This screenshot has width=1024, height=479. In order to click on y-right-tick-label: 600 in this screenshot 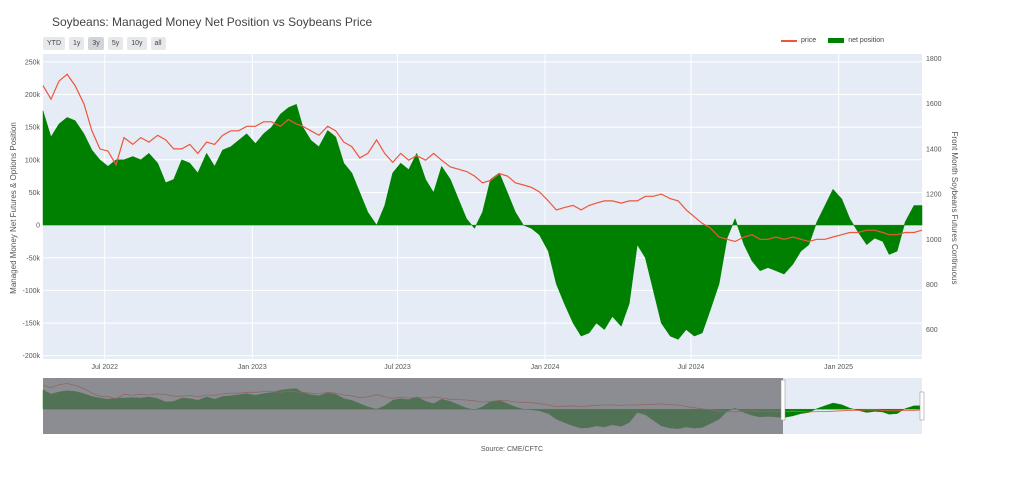, I will do `click(932, 330)`.